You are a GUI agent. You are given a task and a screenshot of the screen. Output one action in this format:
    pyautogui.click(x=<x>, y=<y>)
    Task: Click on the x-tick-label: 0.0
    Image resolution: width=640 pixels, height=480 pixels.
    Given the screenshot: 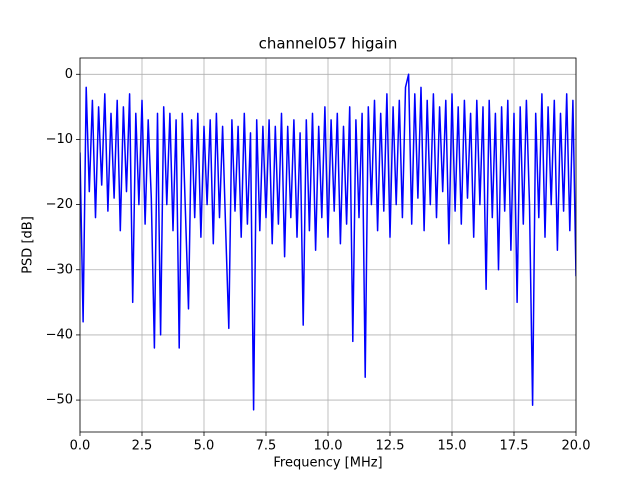 What is the action you would take?
    pyautogui.click(x=80, y=446)
    